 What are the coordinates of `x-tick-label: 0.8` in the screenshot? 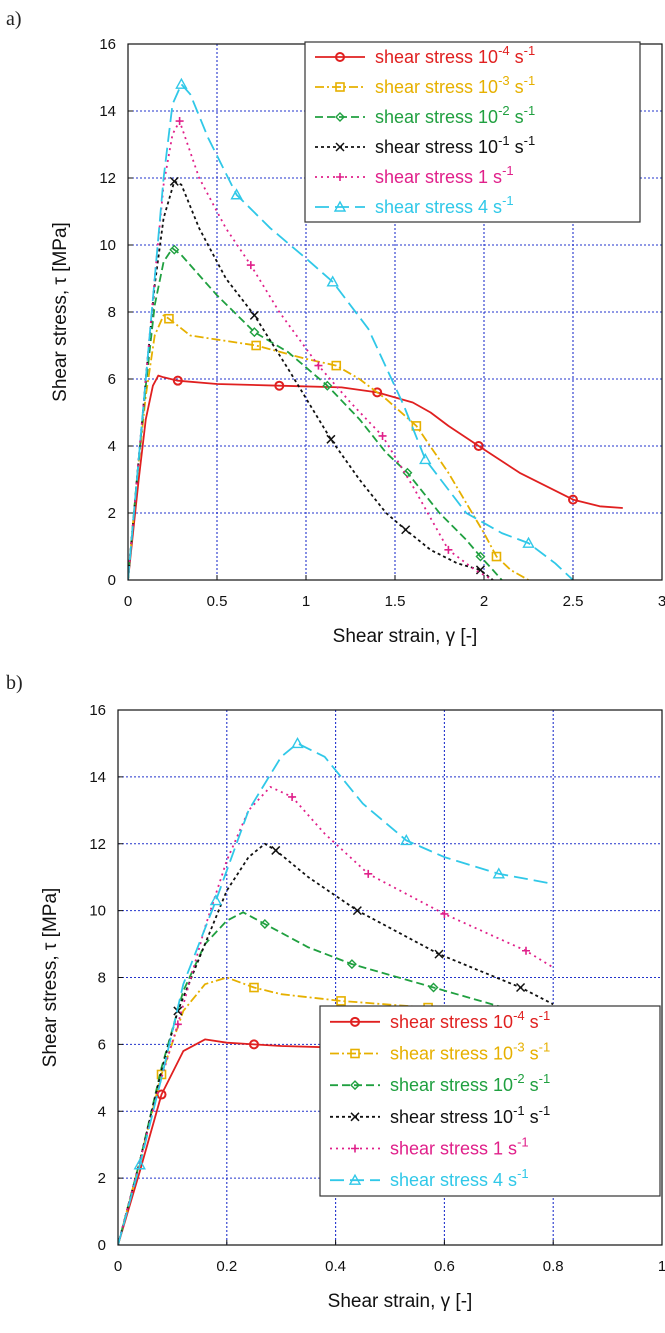 It's located at (553, 1266).